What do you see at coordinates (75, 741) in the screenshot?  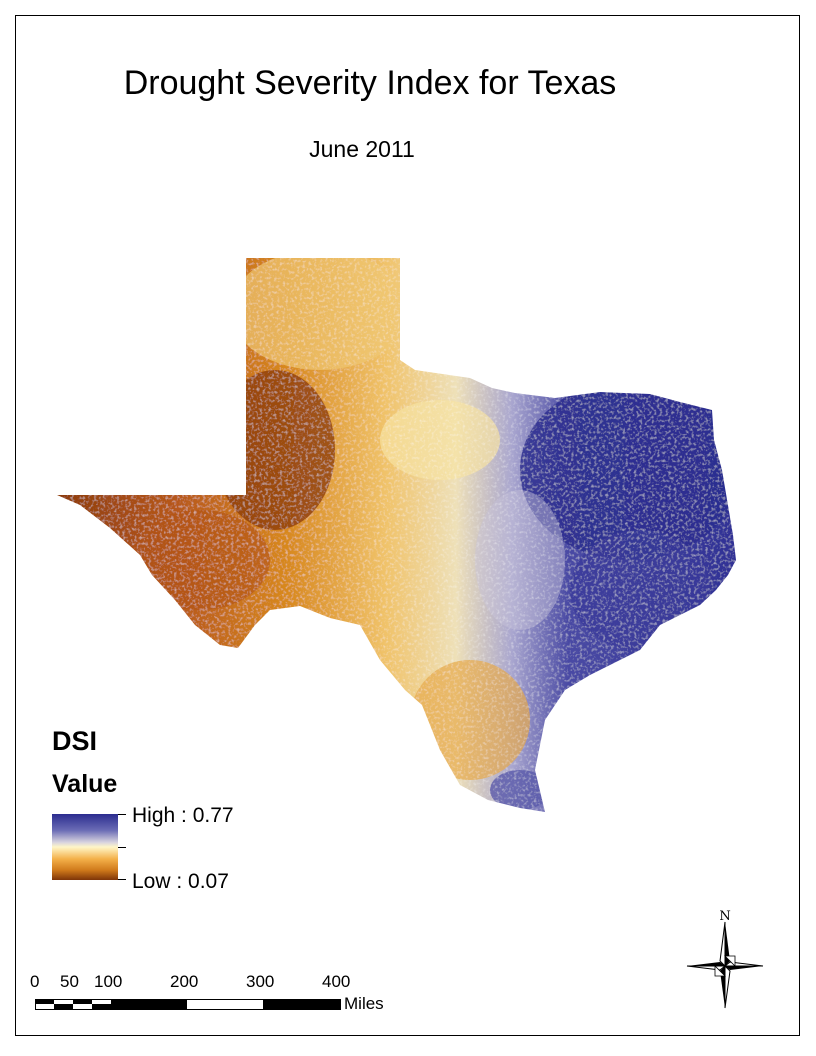 I see `legend-title: DSI` at bounding box center [75, 741].